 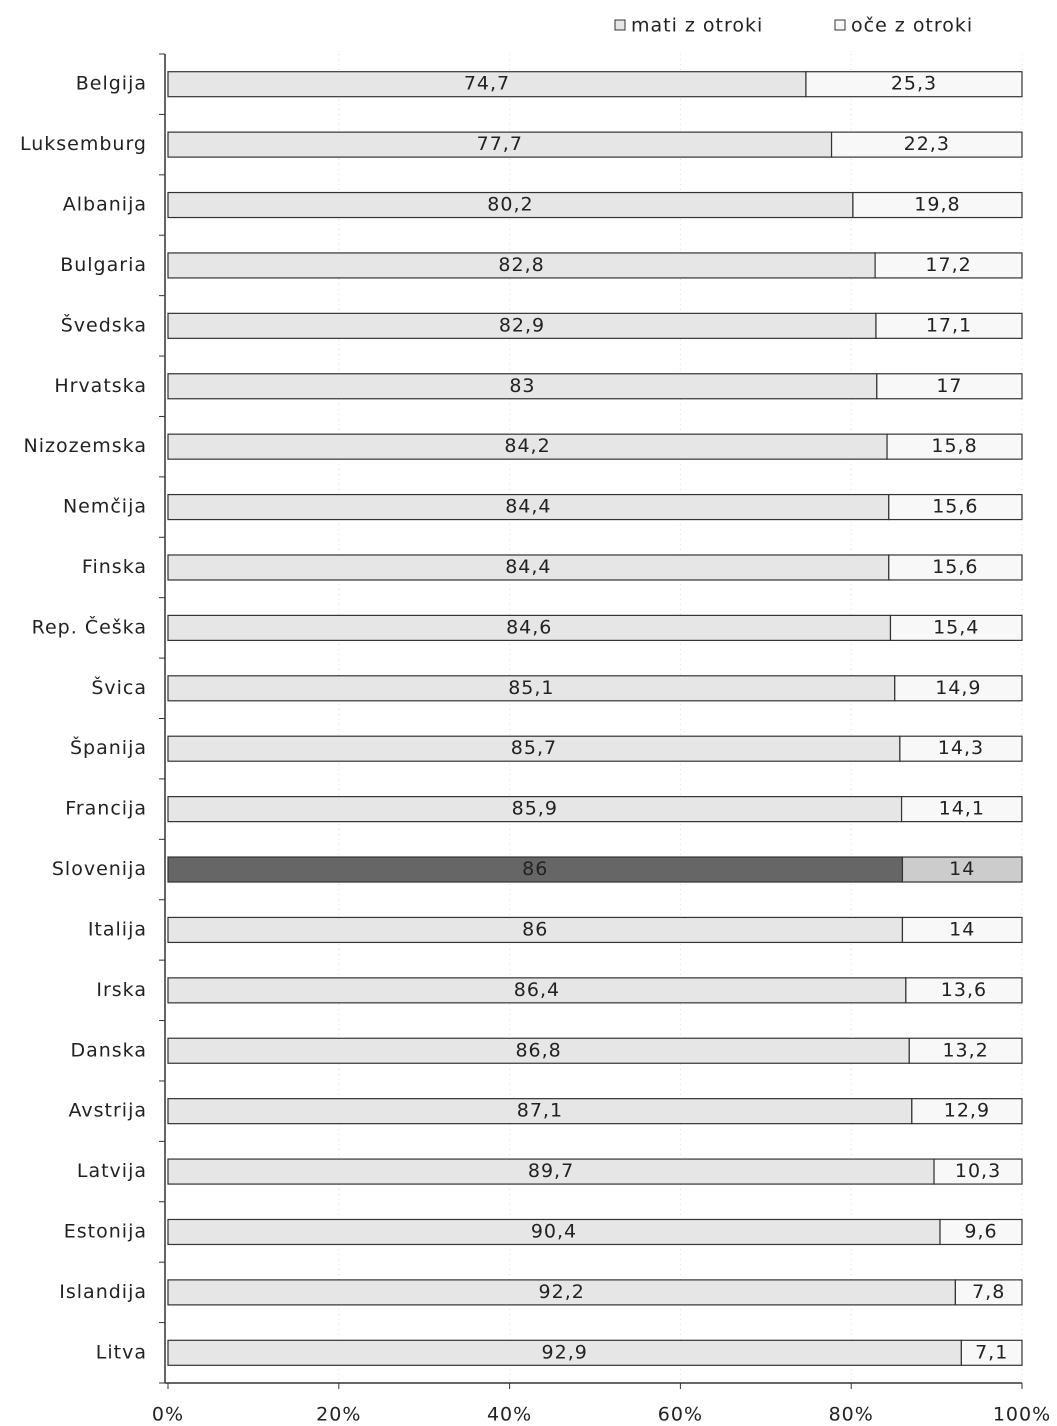 What do you see at coordinates (964, 990) in the screenshot?
I see `value-label: 13,6` at bounding box center [964, 990].